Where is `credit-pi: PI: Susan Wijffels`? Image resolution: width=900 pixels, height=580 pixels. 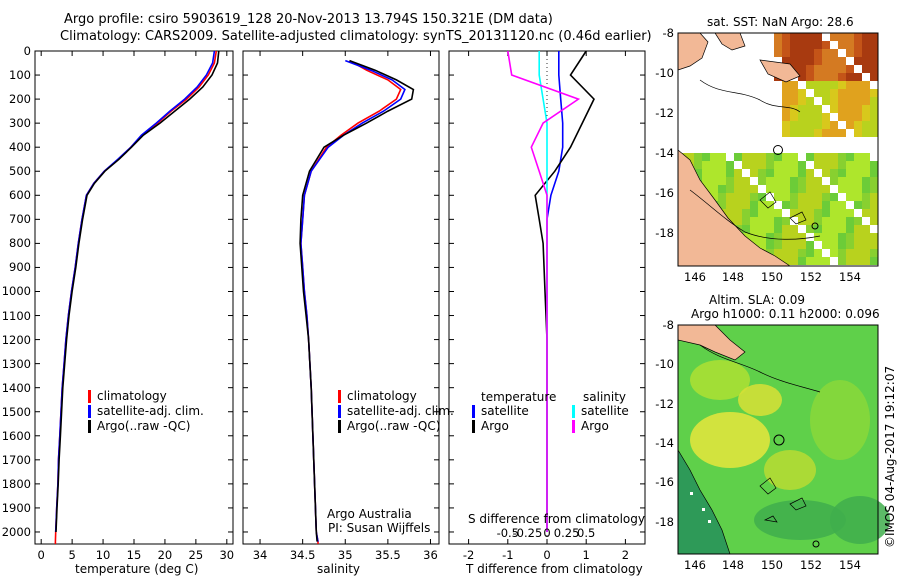 credit-pi: PI: Susan Wijffels is located at coordinates (379, 528).